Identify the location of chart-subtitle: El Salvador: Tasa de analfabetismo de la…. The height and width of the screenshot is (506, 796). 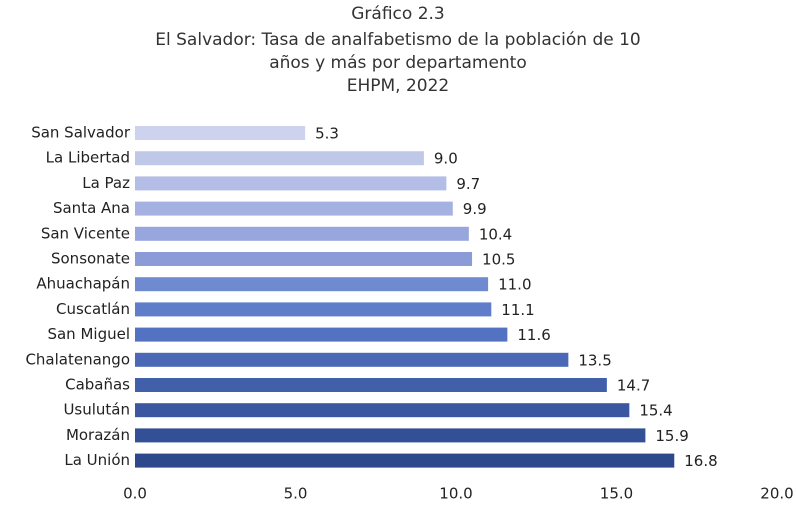
(397, 40).